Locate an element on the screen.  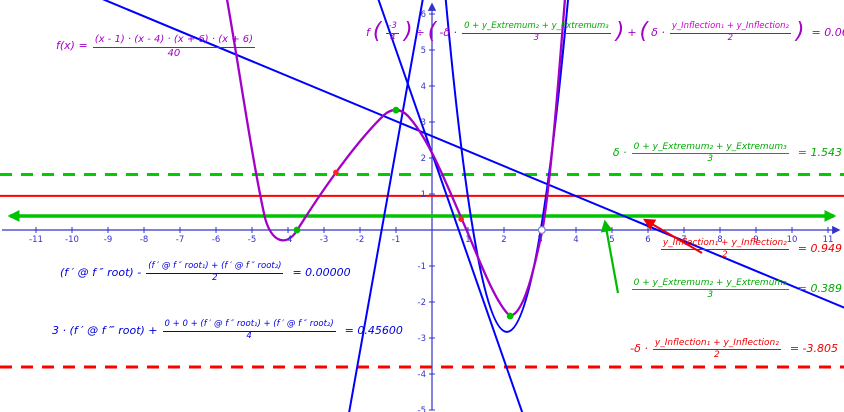
x-tick-label: -2 is located at coordinates (360, 240).